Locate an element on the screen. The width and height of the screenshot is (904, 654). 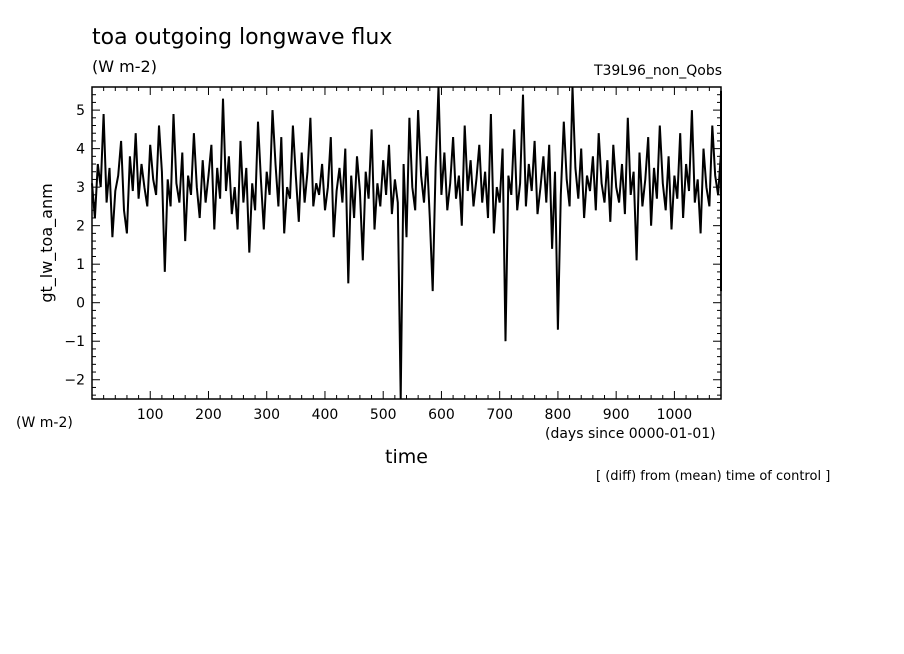
y-tick-label: 4 is located at coordinates (80, 150).